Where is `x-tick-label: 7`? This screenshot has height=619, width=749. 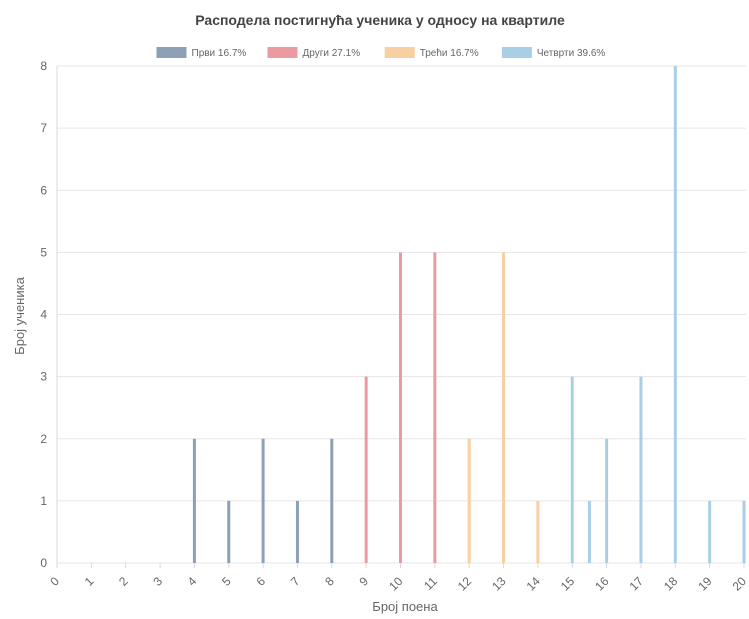 x-tick-label: 7 is located at coordinates (295, 581).